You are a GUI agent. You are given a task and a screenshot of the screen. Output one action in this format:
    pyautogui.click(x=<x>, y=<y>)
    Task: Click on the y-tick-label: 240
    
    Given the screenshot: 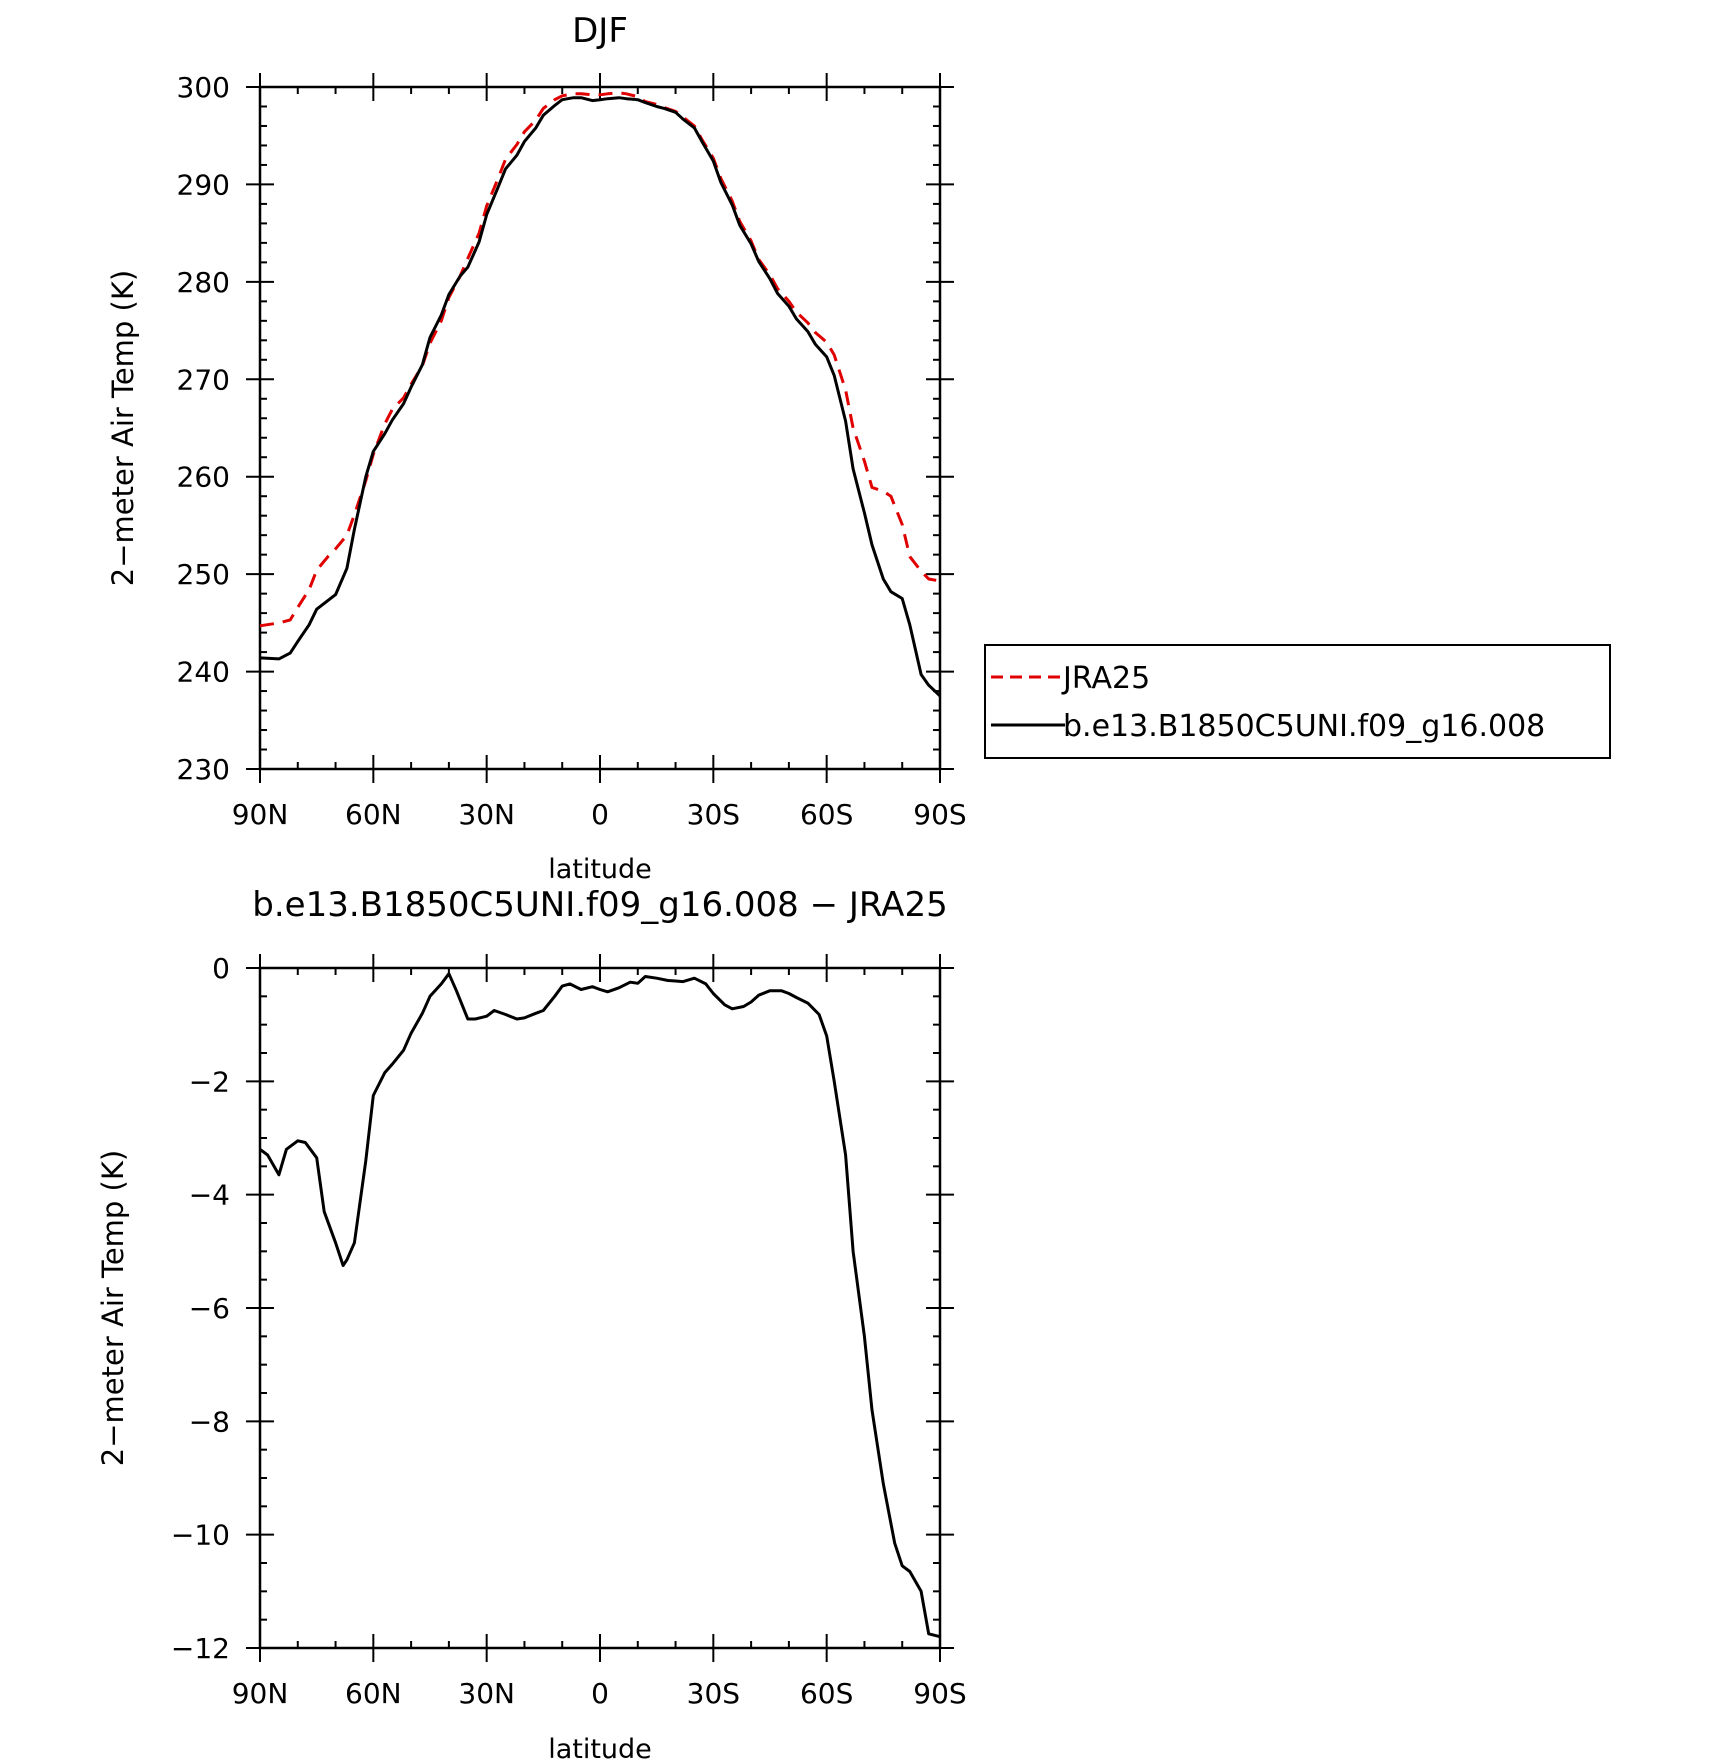 What is the action you would take?
    pyautogui.click(x=203, y=672)
    